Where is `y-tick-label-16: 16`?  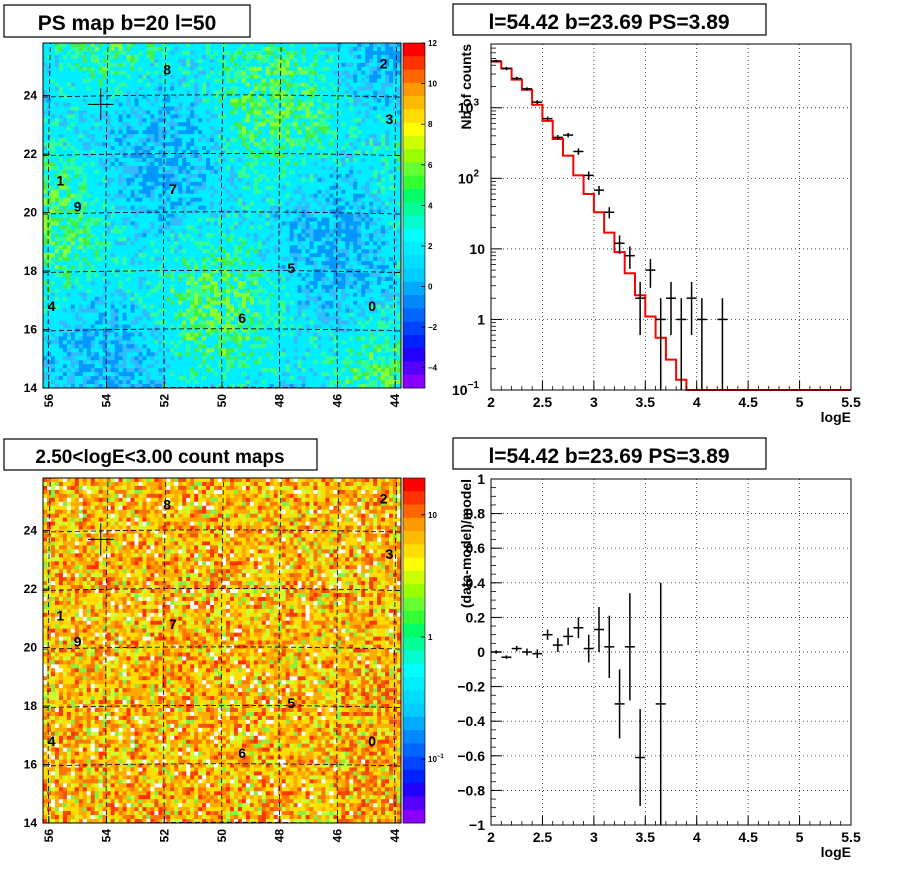 y-tick-label-16: 16 is located at coordinates (31, 765).